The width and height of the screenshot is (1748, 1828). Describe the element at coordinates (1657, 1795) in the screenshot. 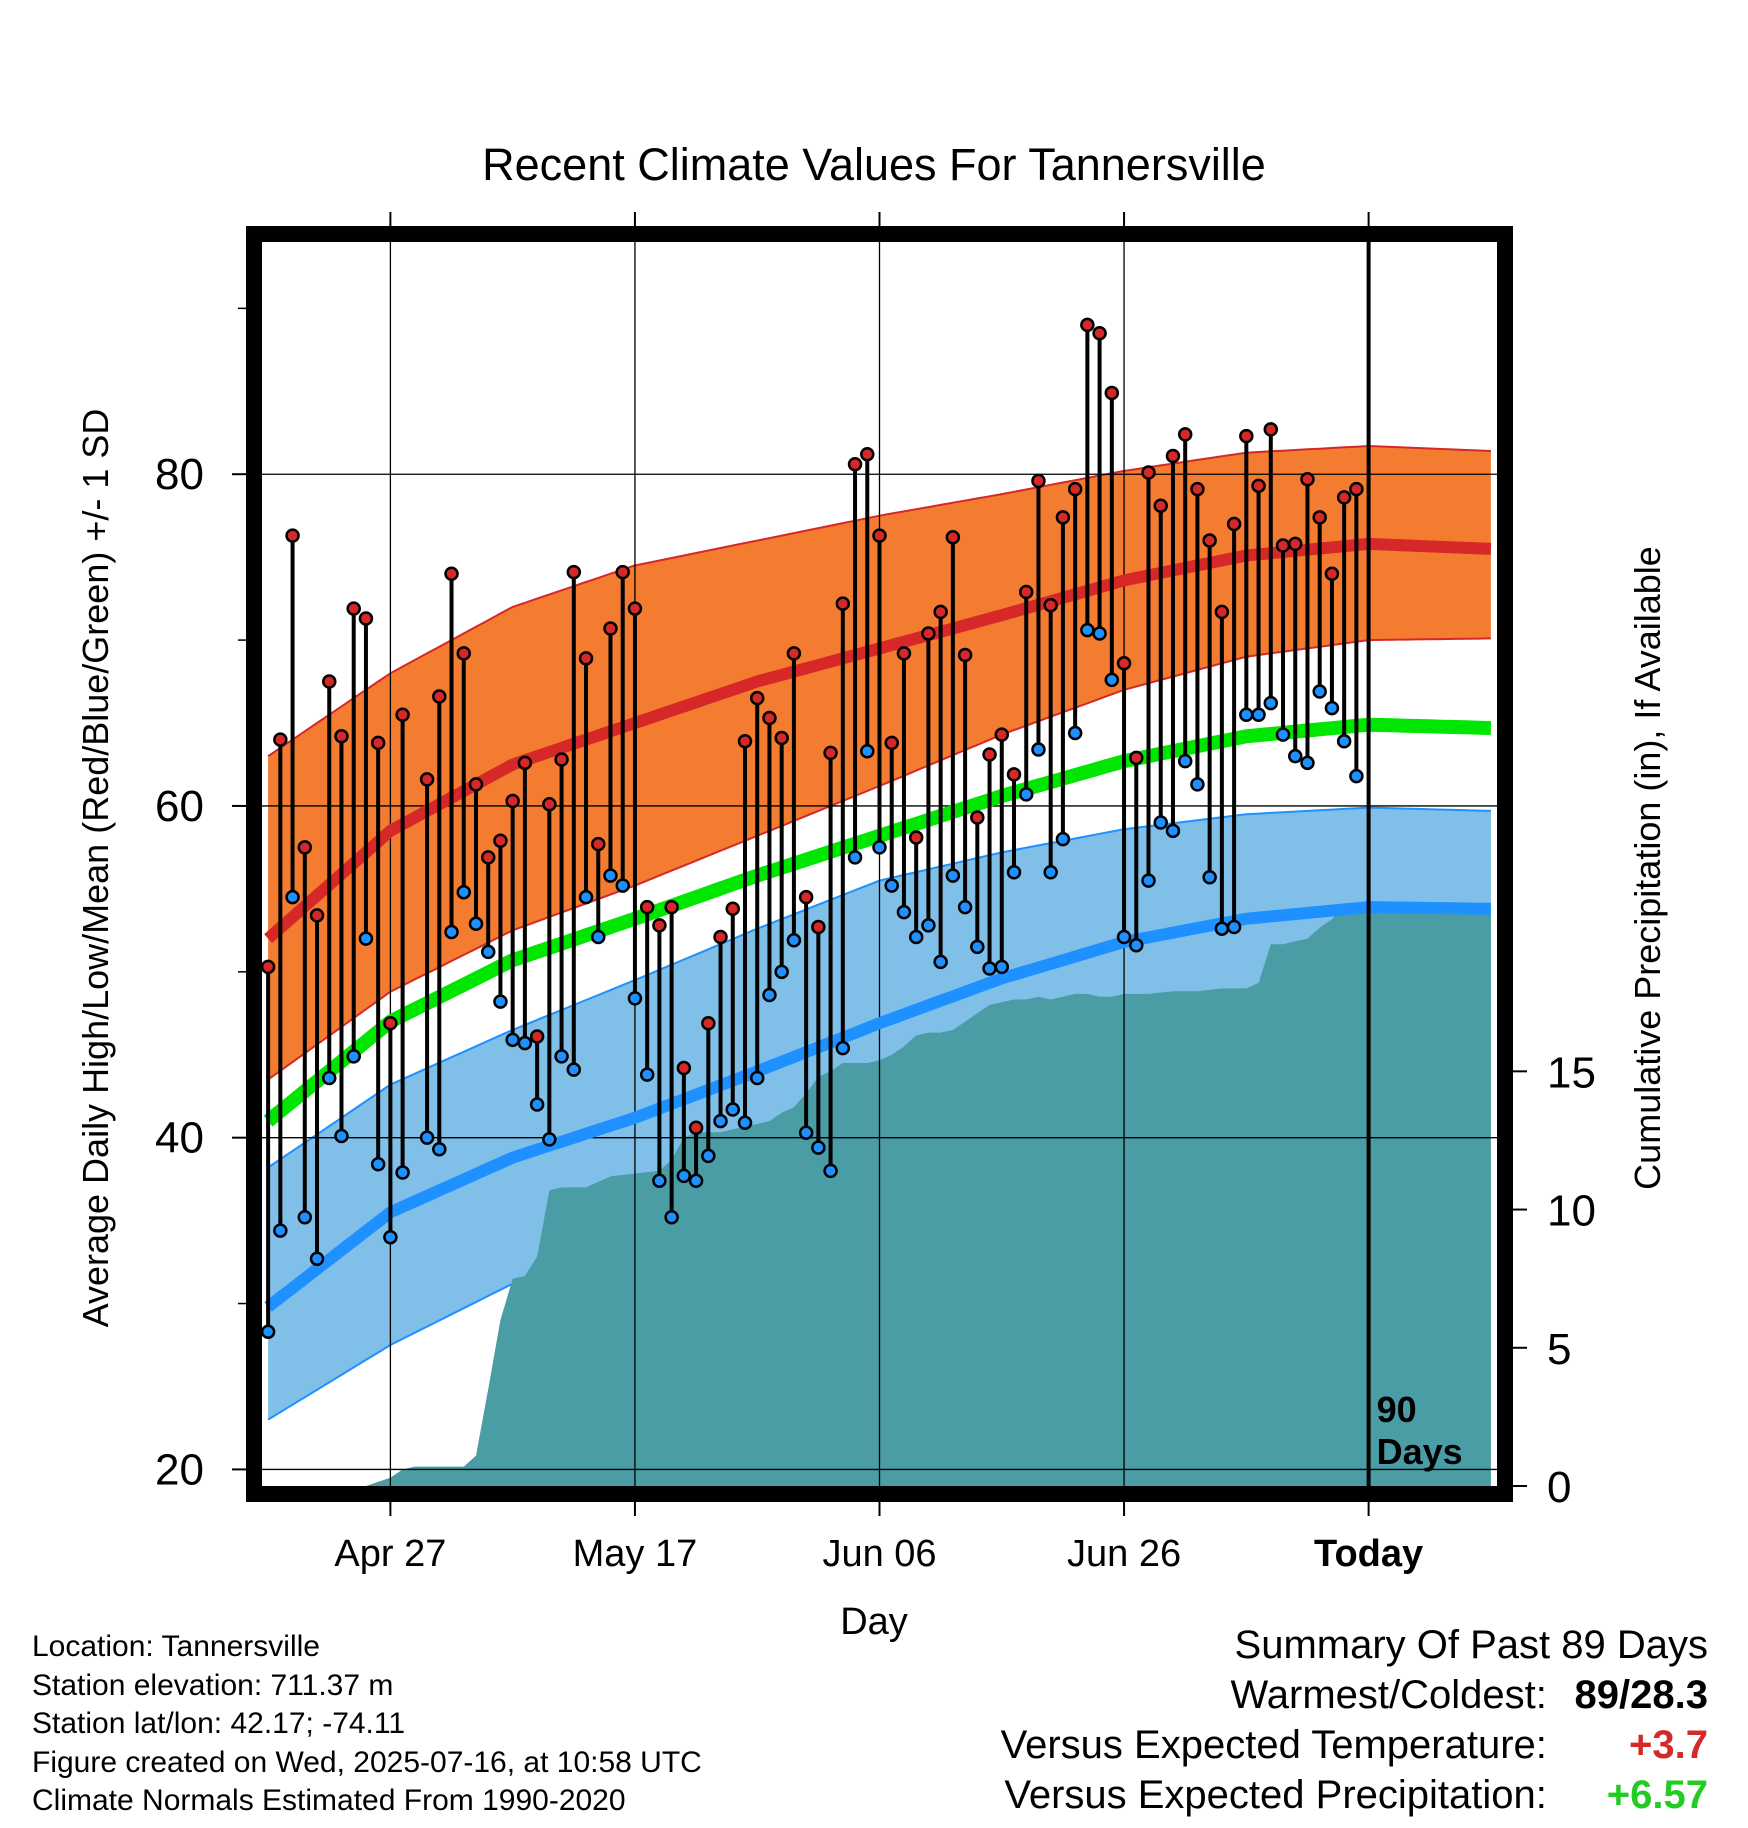

I see `precip-value: +6.57` at that location.